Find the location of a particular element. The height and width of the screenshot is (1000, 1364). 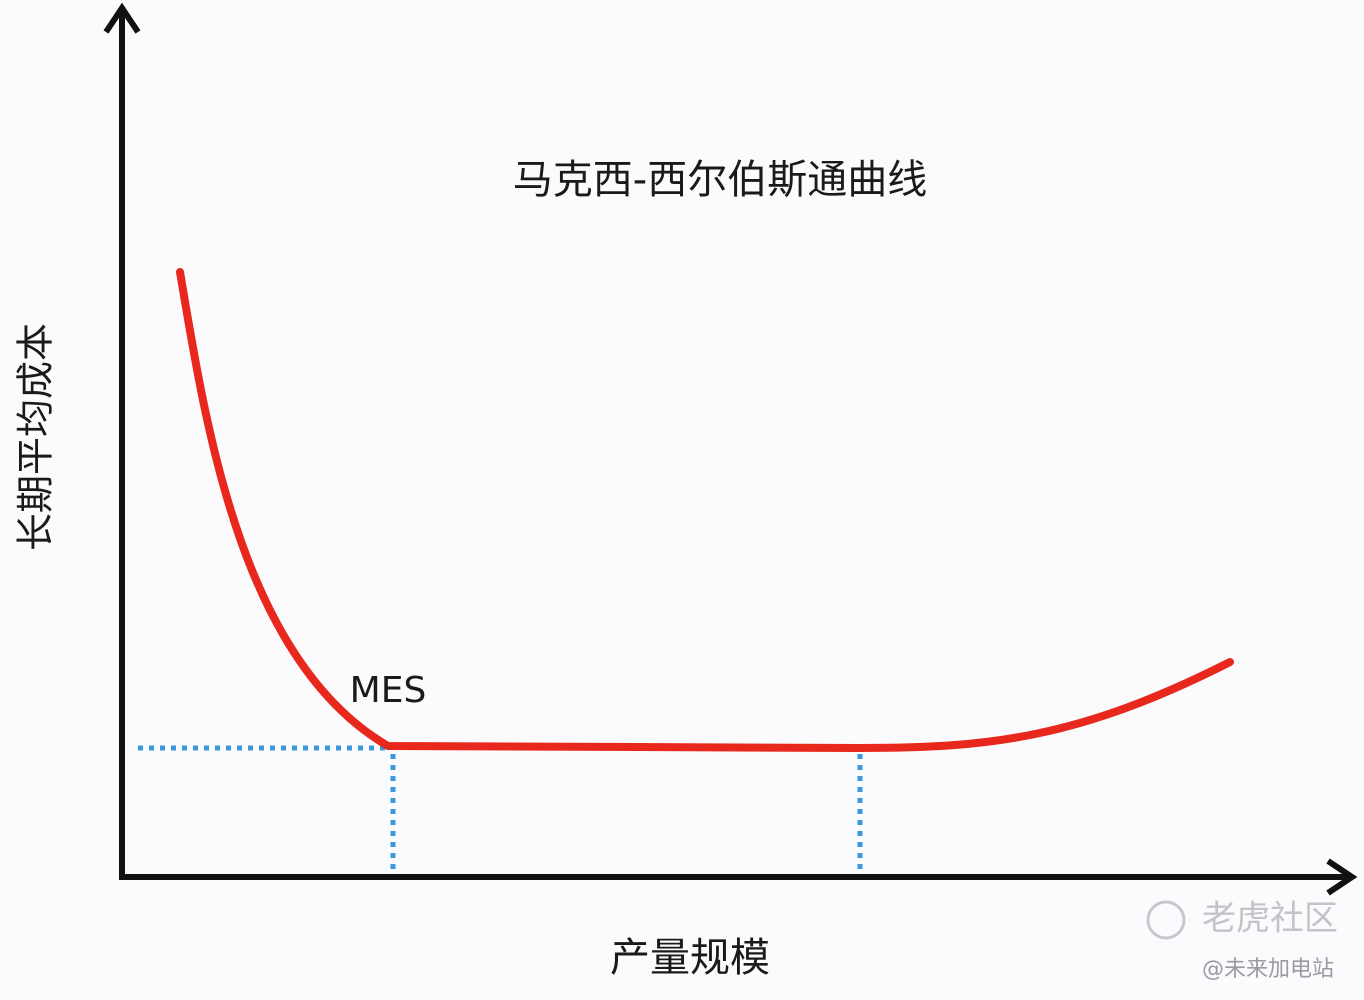

mes-label: MES is located at coordinates (388, 690).